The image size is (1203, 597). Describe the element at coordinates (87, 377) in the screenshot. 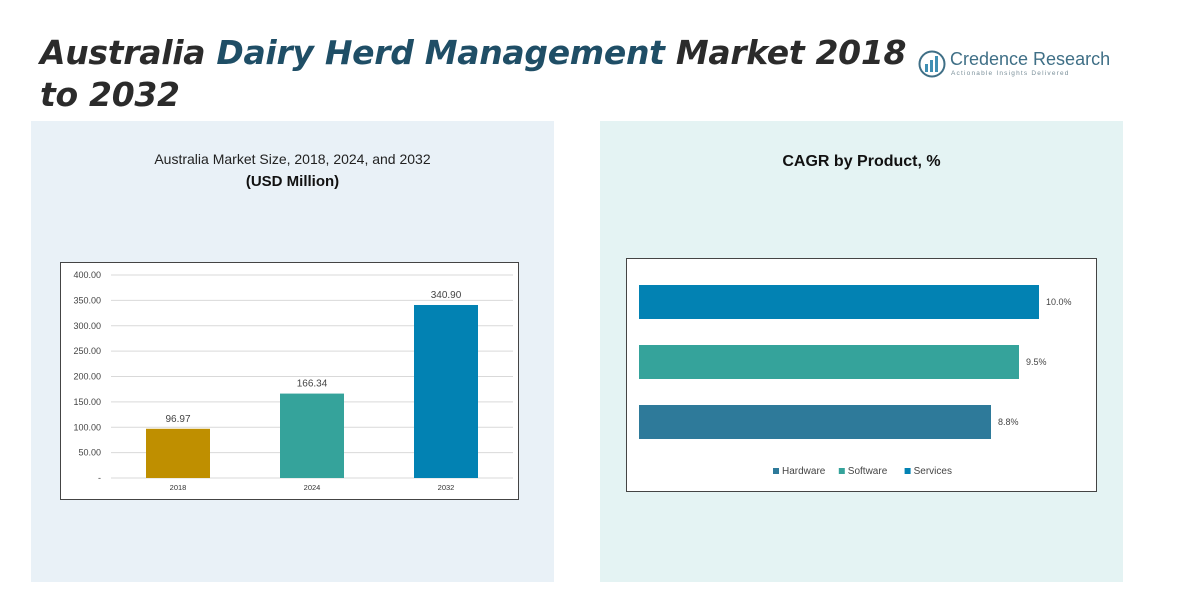

I see `y-tick-label: 200.00` at that location.